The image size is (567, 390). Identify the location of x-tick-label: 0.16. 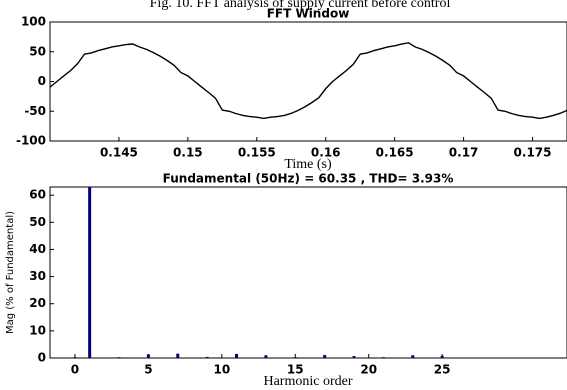
(326, 153).